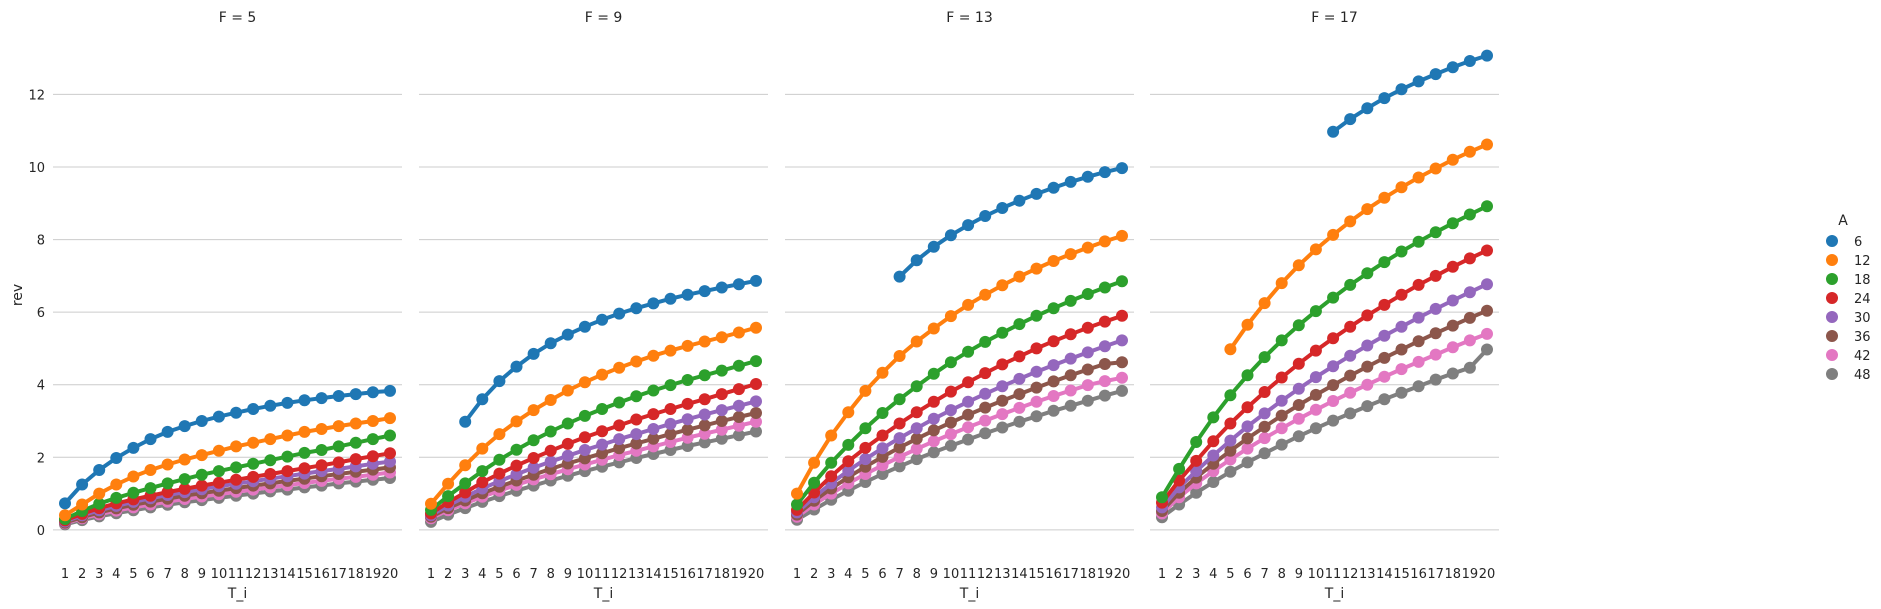  What do you see at coordinates (687, 574) in the screenshot?
I see `x-tick-label: 16` at bounding box center [687, 574].